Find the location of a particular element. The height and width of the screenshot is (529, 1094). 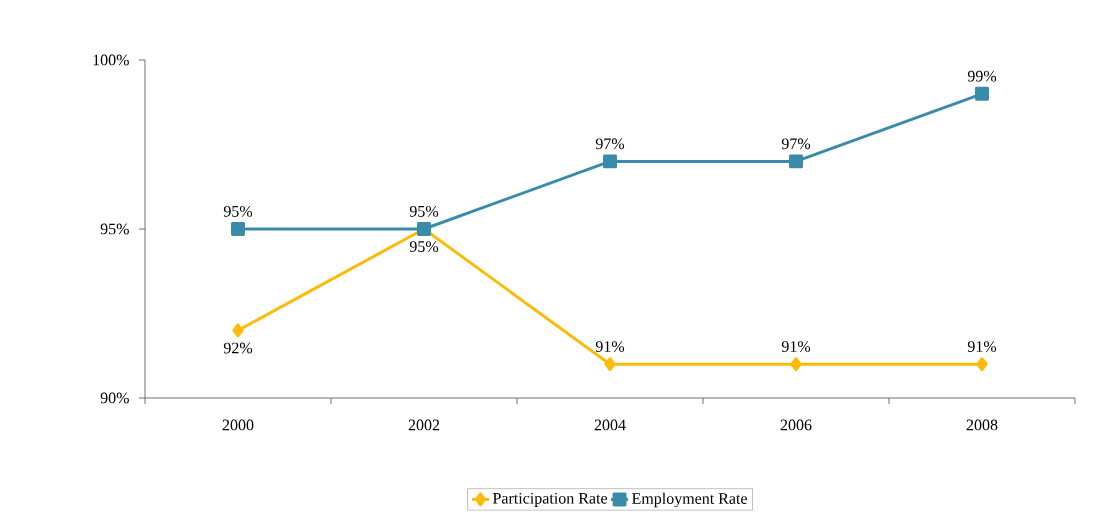

legend-label: Participation Rate is located at coordinates (550, 499).